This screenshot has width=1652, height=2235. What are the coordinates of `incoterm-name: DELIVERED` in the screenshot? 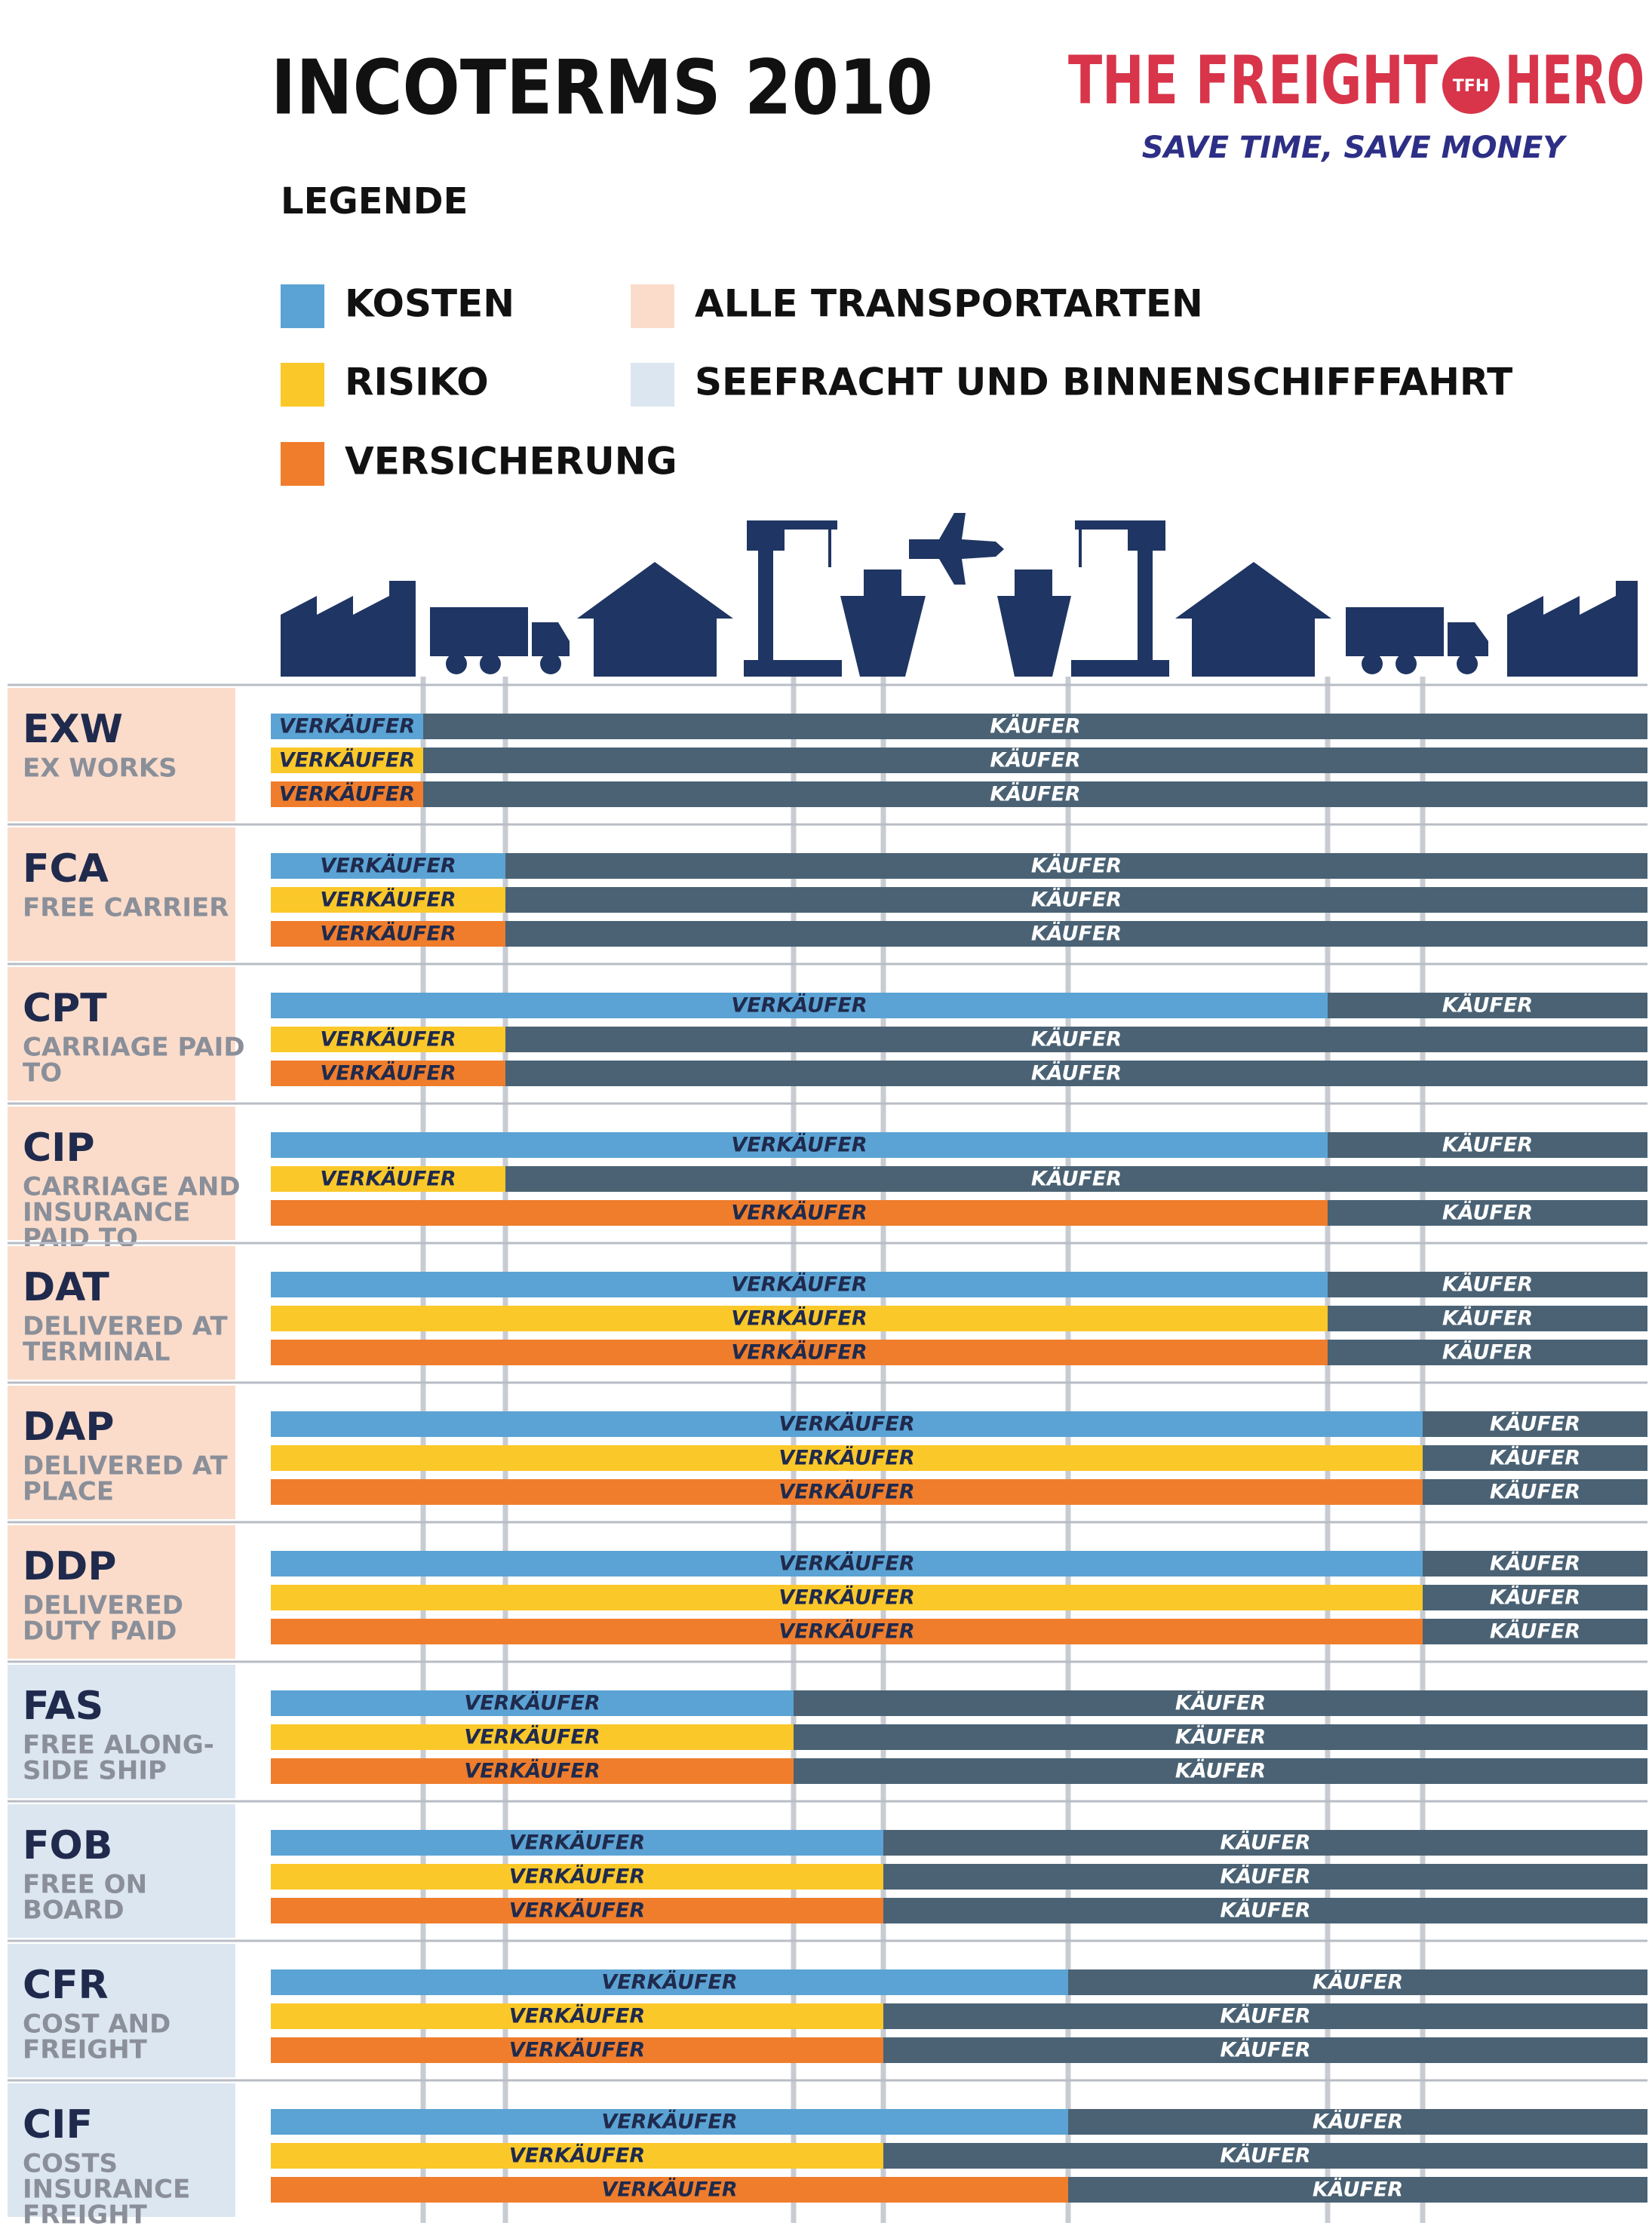 It's located at (103, 1606).